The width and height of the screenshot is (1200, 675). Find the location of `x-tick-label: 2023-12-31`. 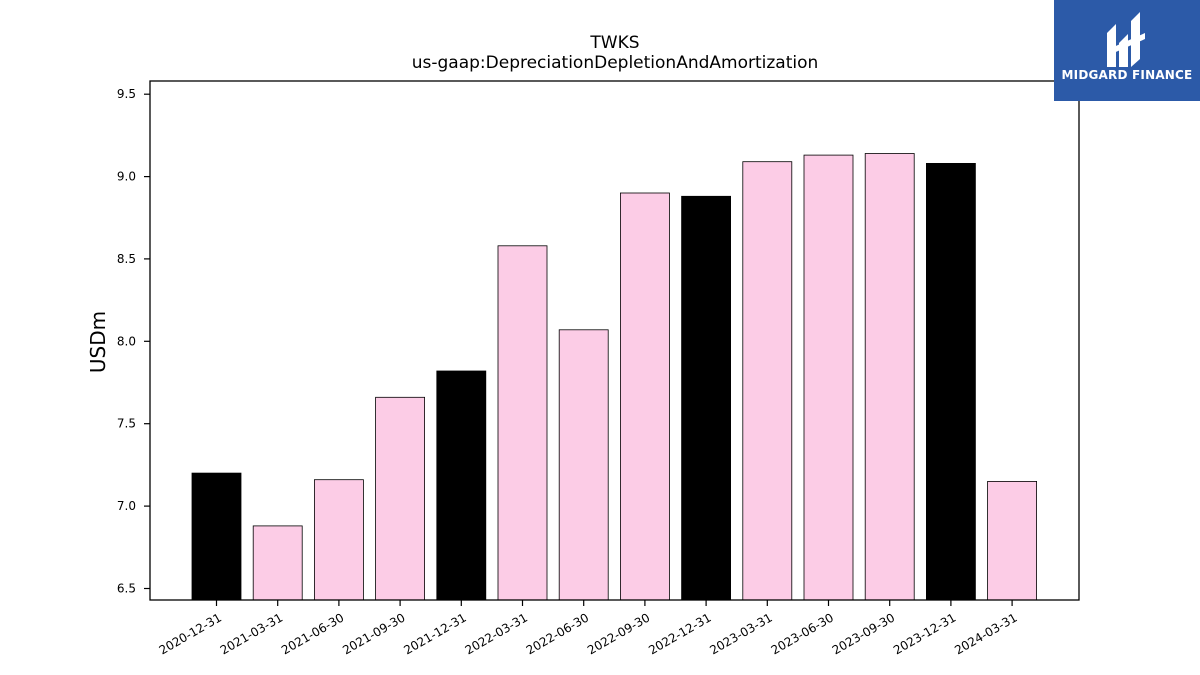

x-tick-label: 2023-12-31 is located at coordinates (924, 633).